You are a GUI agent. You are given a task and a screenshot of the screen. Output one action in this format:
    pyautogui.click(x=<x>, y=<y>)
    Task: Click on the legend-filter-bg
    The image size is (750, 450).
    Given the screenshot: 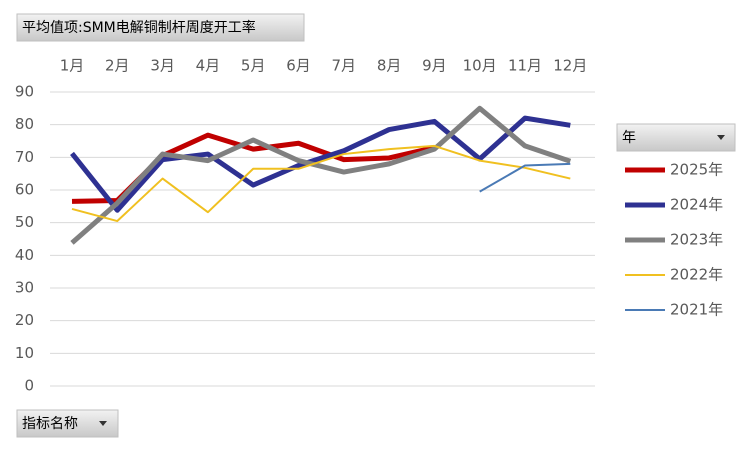 What is the action you would take?
    pyautogui.click(x=676, y=137)
    